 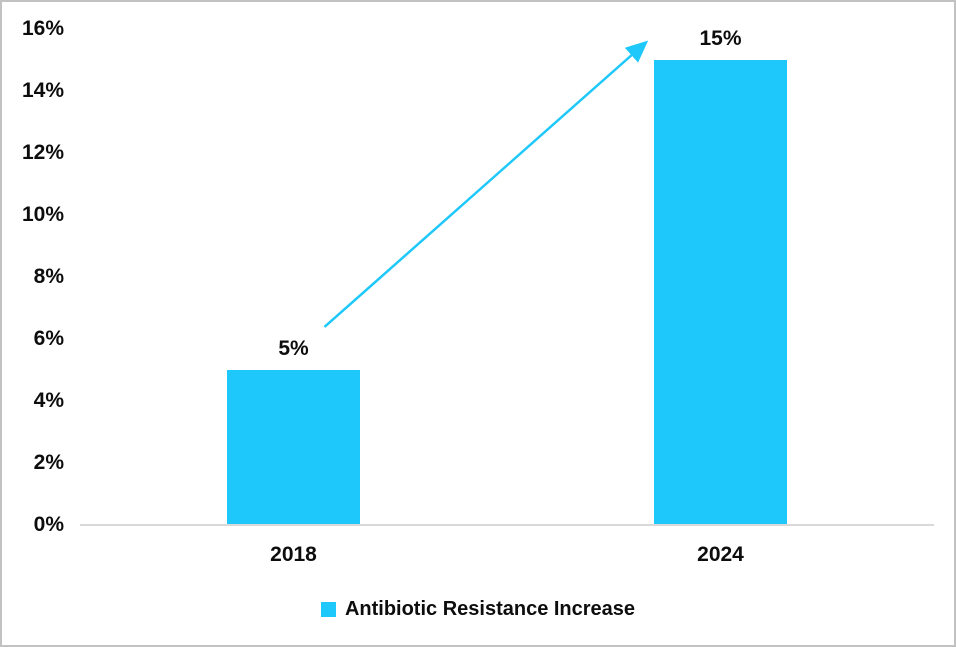 What do you see at coordinates (720, 38) in the screenshot?
I see `bar-data-label: 15%` at bounding box center [720, 38].